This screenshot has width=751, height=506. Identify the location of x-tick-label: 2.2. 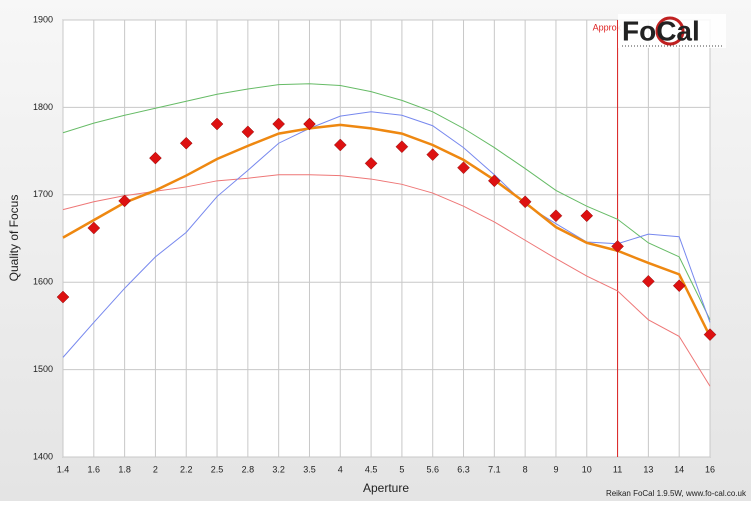
(186, 469).